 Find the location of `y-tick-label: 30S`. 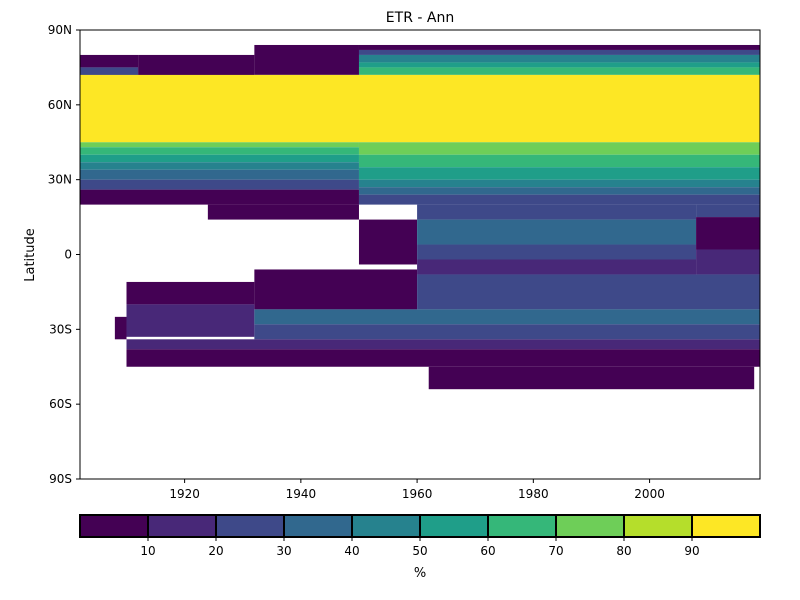

y-tick-label: 30S is located at coordinates (60, 329).